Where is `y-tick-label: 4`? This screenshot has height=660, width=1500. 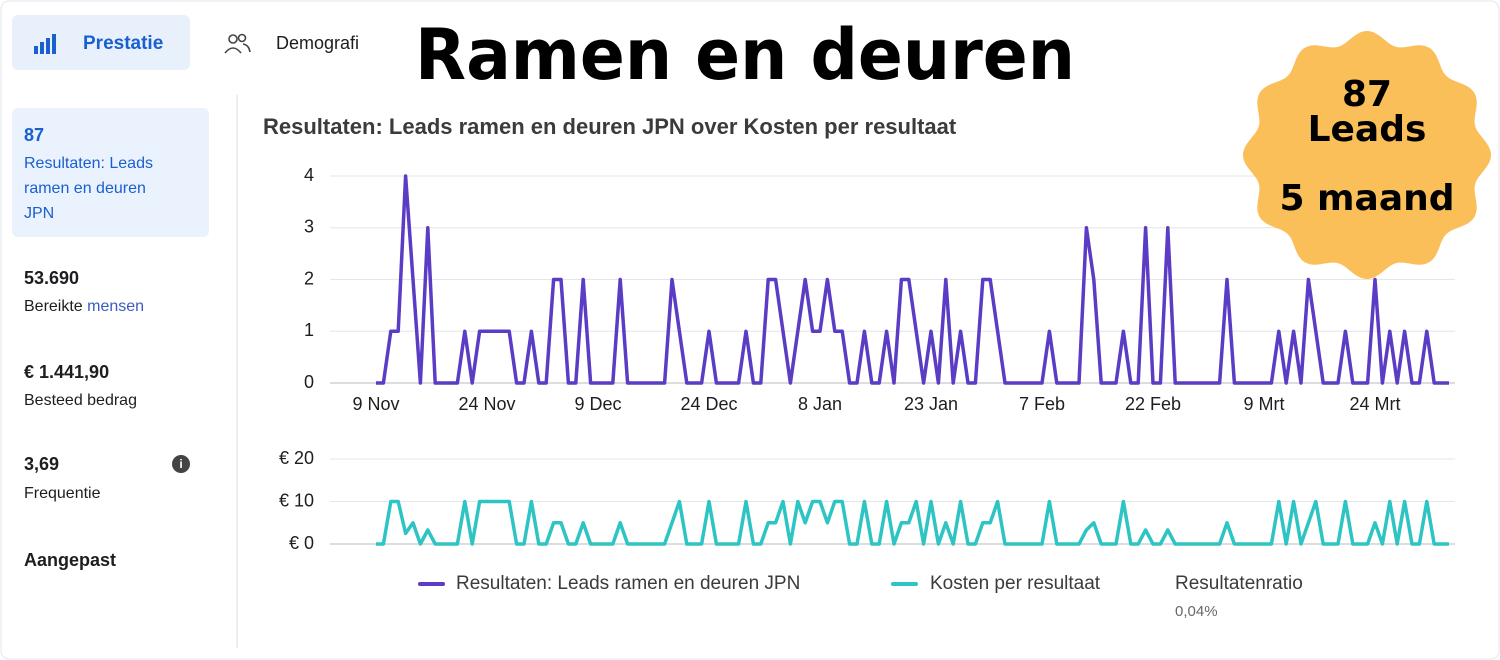 y-tick-label: 4 is located at coordinates (309, 175).